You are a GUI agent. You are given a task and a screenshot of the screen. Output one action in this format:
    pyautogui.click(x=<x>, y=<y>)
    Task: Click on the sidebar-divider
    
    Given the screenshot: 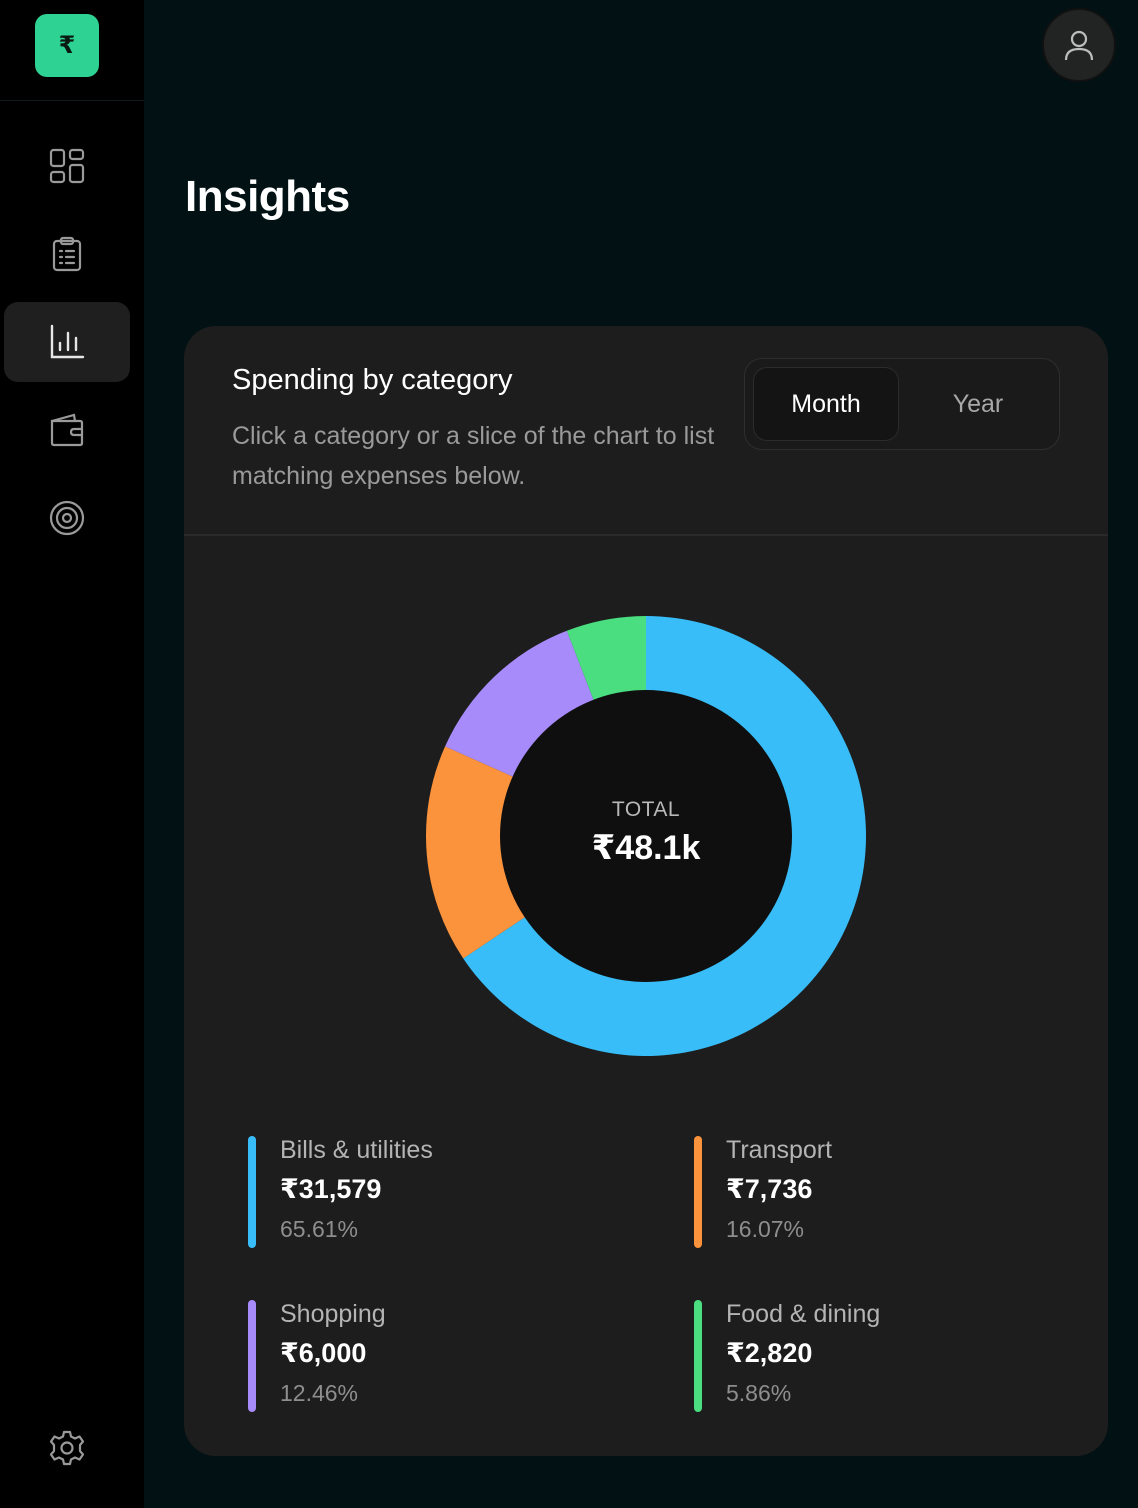 What is the action you would take?
    pyautogui.click(x=72, y=100)
    